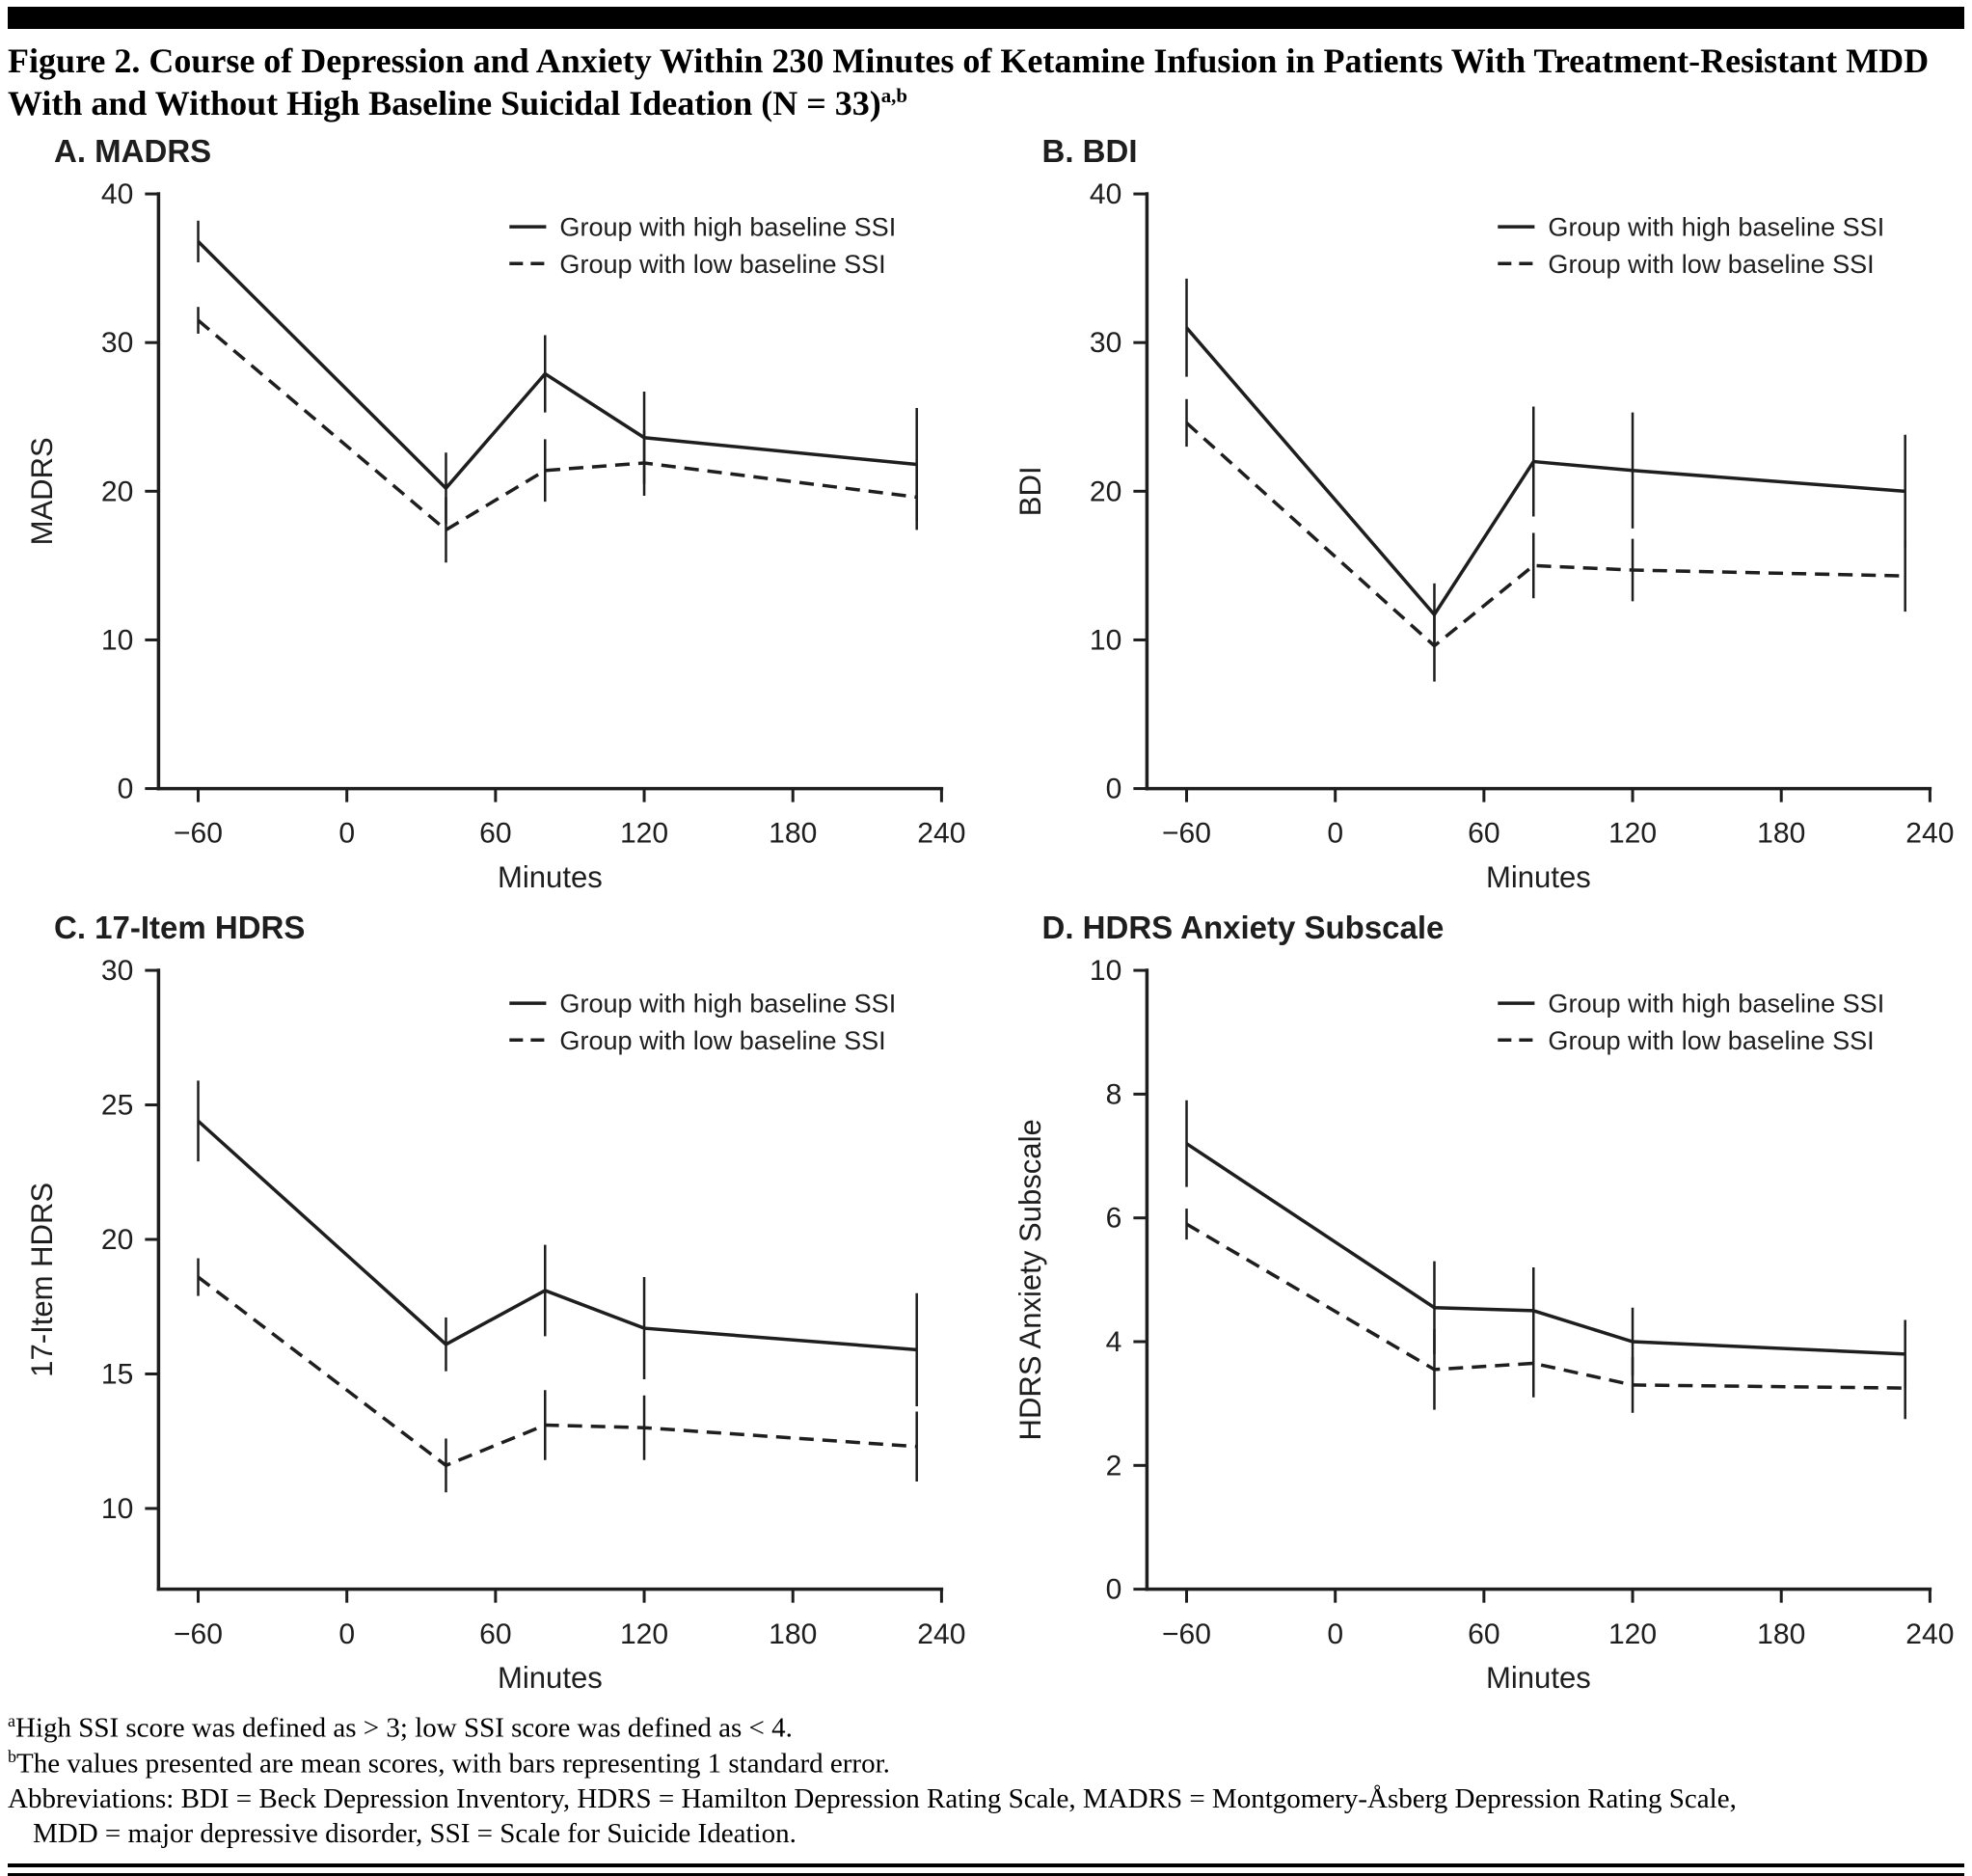 The height and width of the screenshot is (1876, 1972). I want to click on y-tick-label: 8, so click(1113, 1094).